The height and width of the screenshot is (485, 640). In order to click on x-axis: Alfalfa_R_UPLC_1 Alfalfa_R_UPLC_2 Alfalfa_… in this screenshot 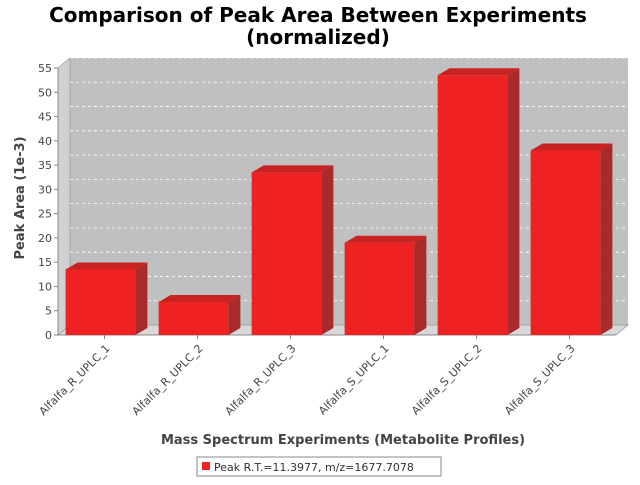, I will do `click(307, 376)`.